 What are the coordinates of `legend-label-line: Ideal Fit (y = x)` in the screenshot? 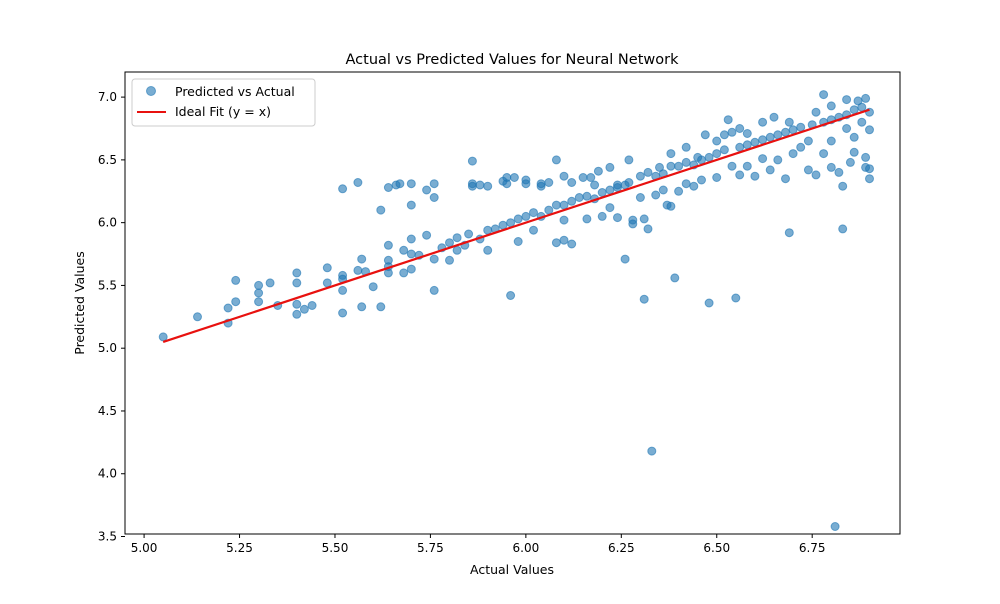 It's located at (223, 111).